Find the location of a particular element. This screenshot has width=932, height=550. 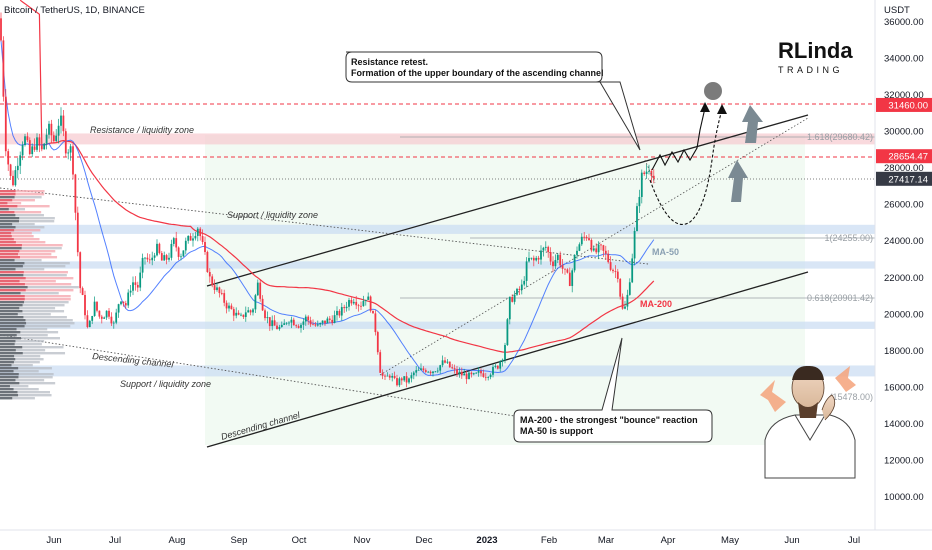

price-tick-label: 30000.00 is located at coordinates (904, 132).